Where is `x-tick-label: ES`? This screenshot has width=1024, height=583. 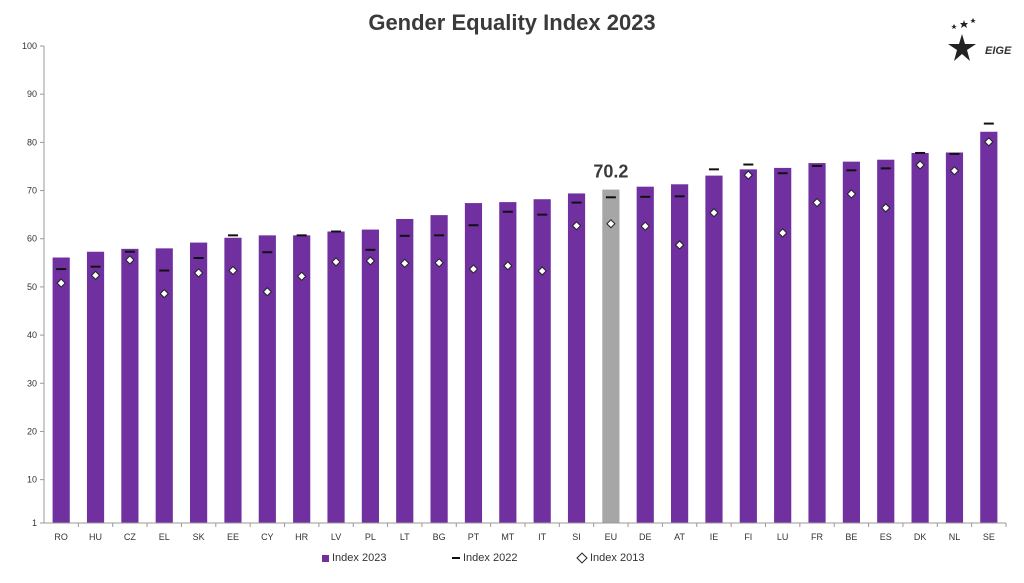 x-tick-label: ES is located at coordinates (886, 537).